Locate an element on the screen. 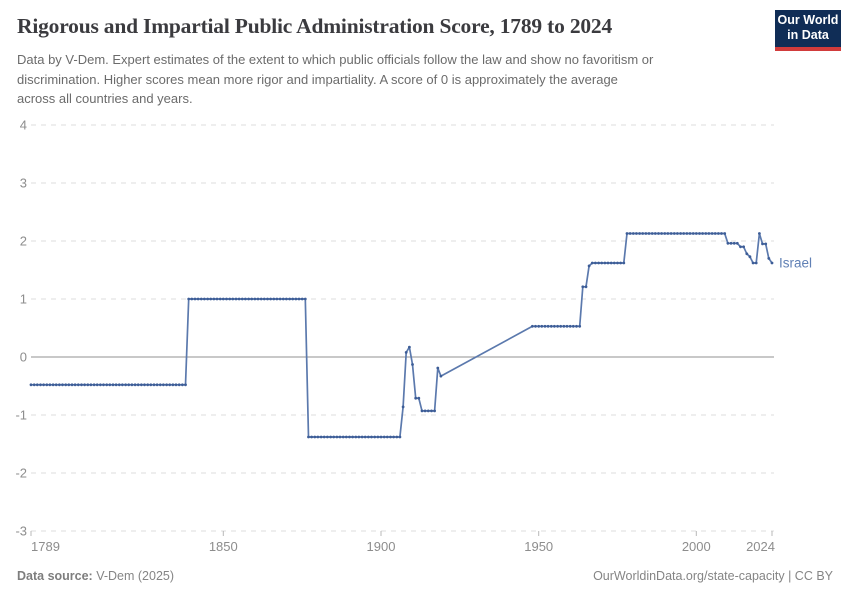  y-axis-tick-label: 4 is located at coordinates (23, 125).